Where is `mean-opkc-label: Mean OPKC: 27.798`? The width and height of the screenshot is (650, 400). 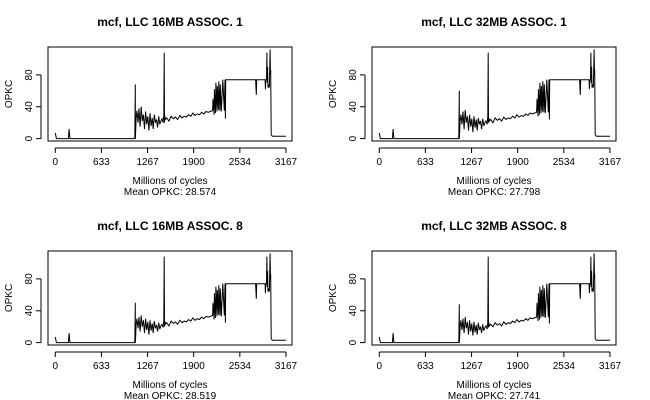 mean-opkc-label: Mean OPKC: 27.798 is located at coordinates (494, 192).